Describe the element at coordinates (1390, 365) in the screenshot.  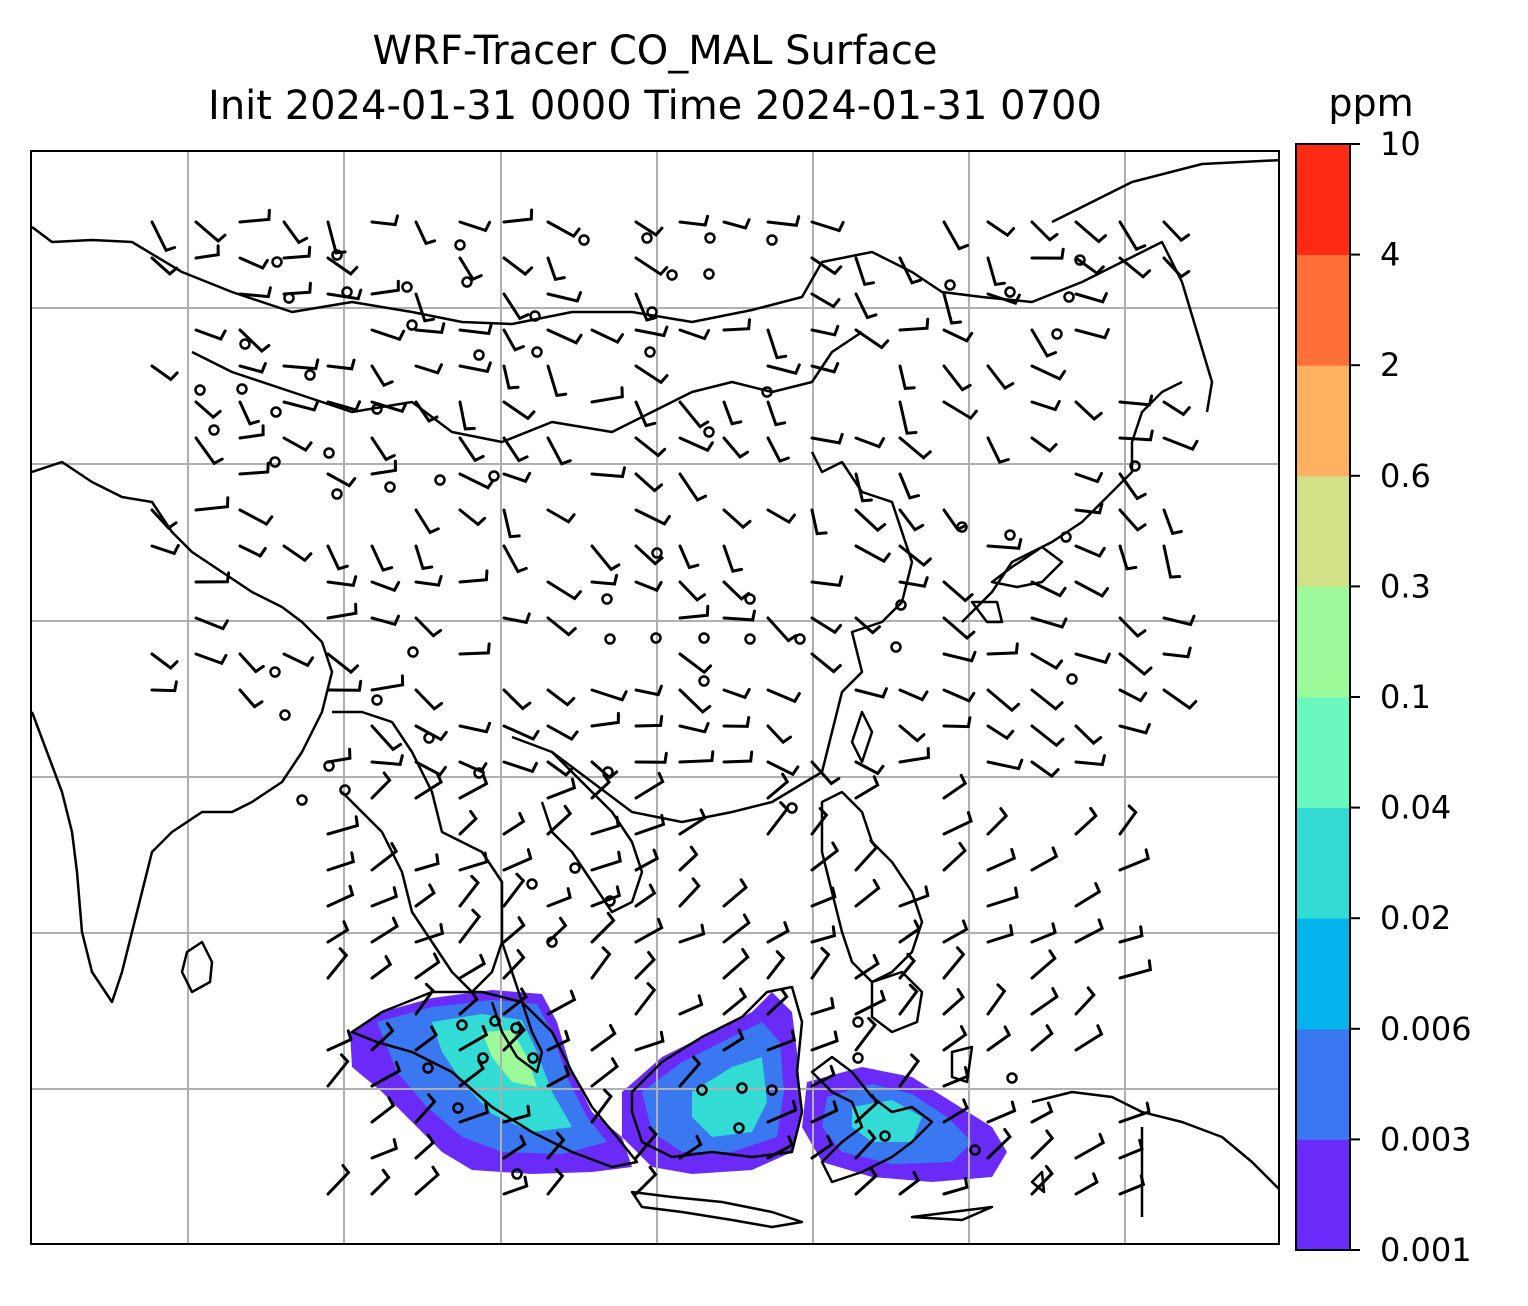
I see `colorbar-tick-label: 2` at that location.